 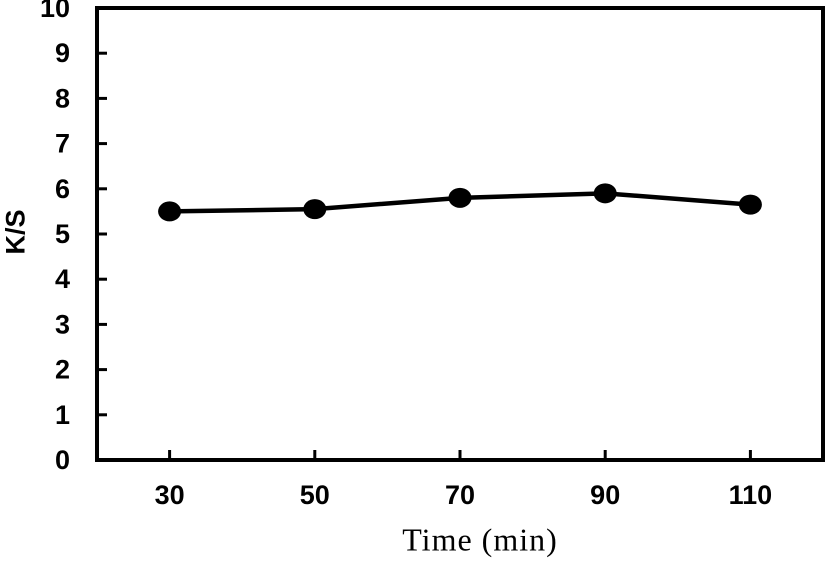 I want to click on y-tick-label: 9, so click(x=62, y=53).